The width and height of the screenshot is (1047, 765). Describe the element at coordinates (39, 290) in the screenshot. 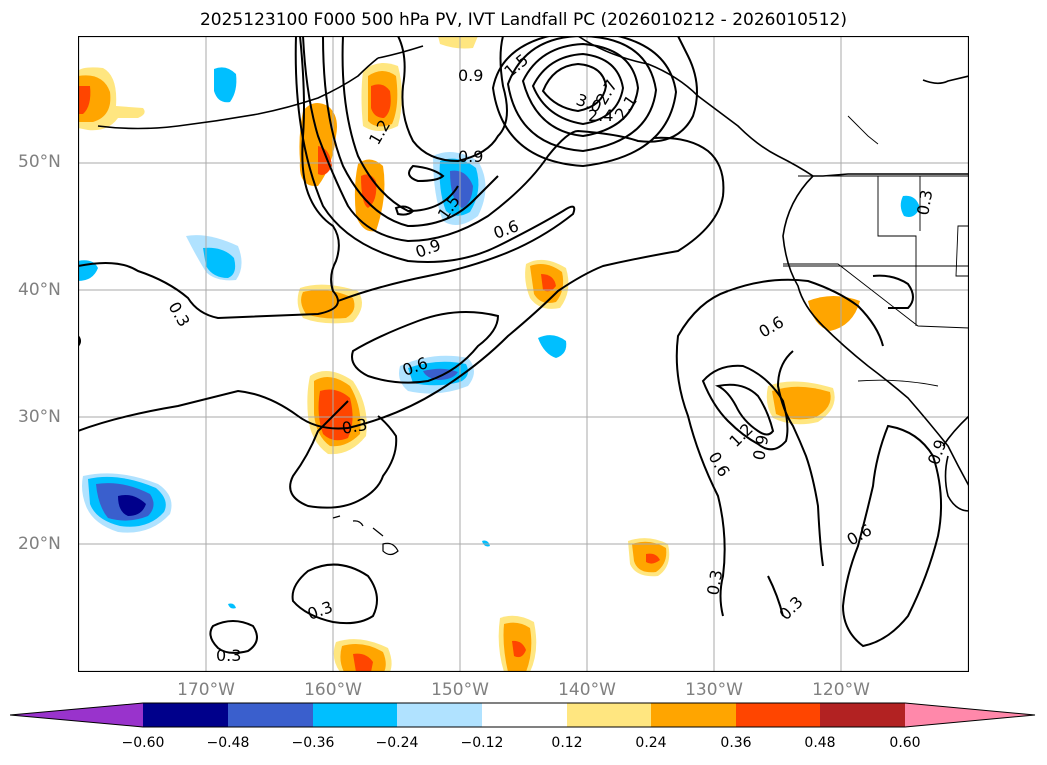

I see `lat-label-40n: 40°N` at that location.